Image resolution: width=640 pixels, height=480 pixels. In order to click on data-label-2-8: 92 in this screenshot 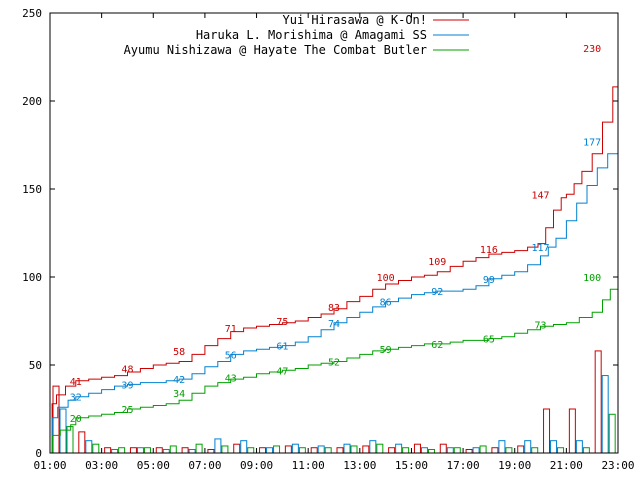, I will do `click(437, 292)`.